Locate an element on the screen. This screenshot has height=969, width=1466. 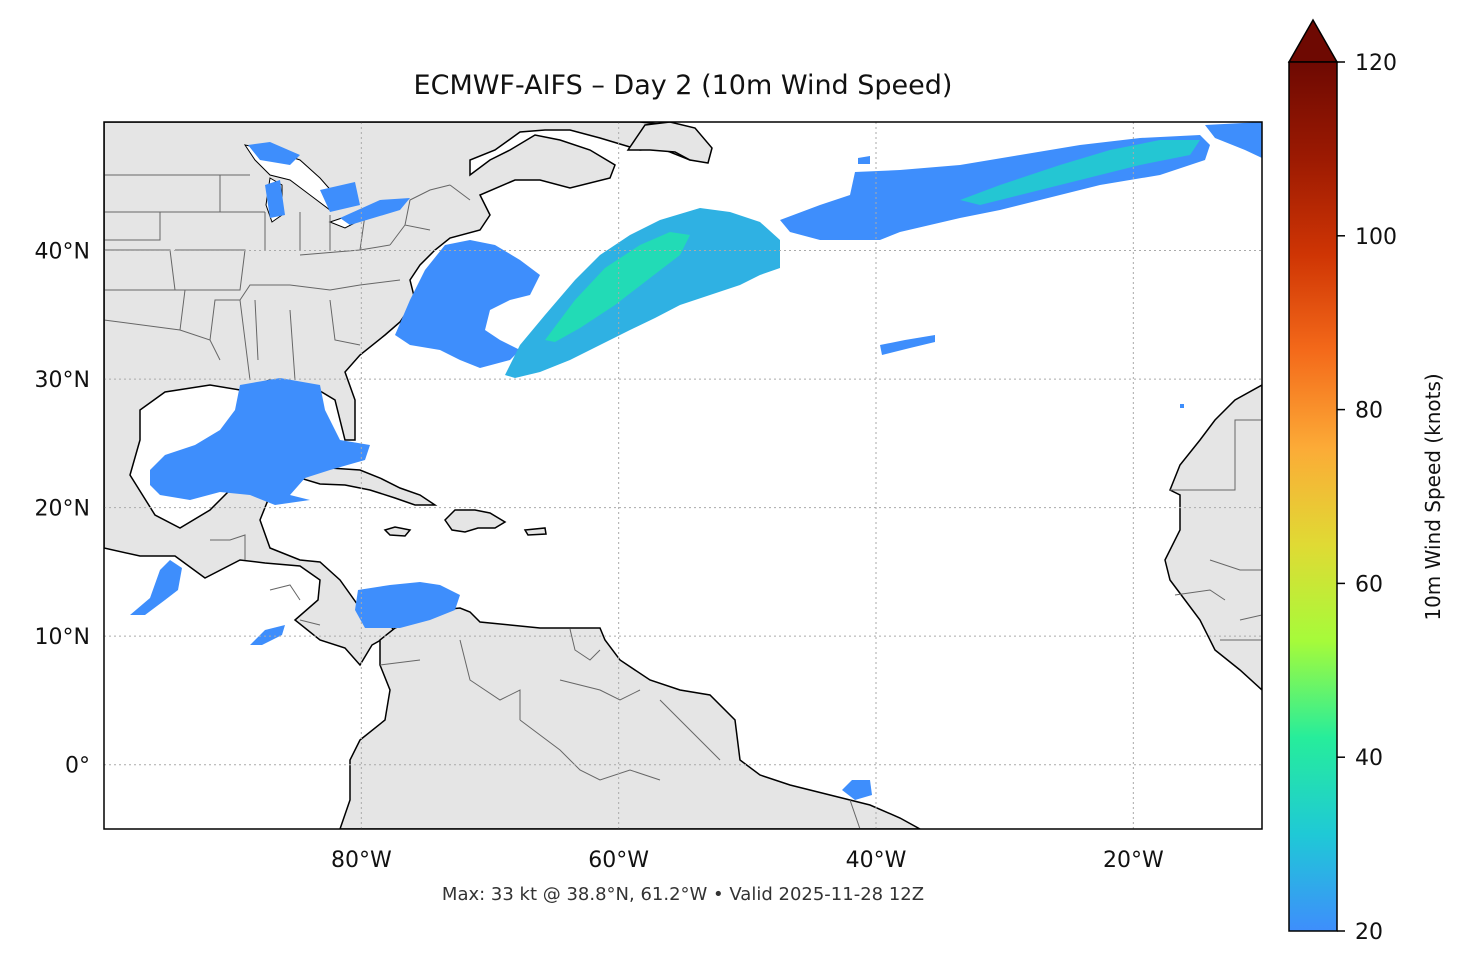
y-tick-label: 20°N is located at coordinates (62, 509).